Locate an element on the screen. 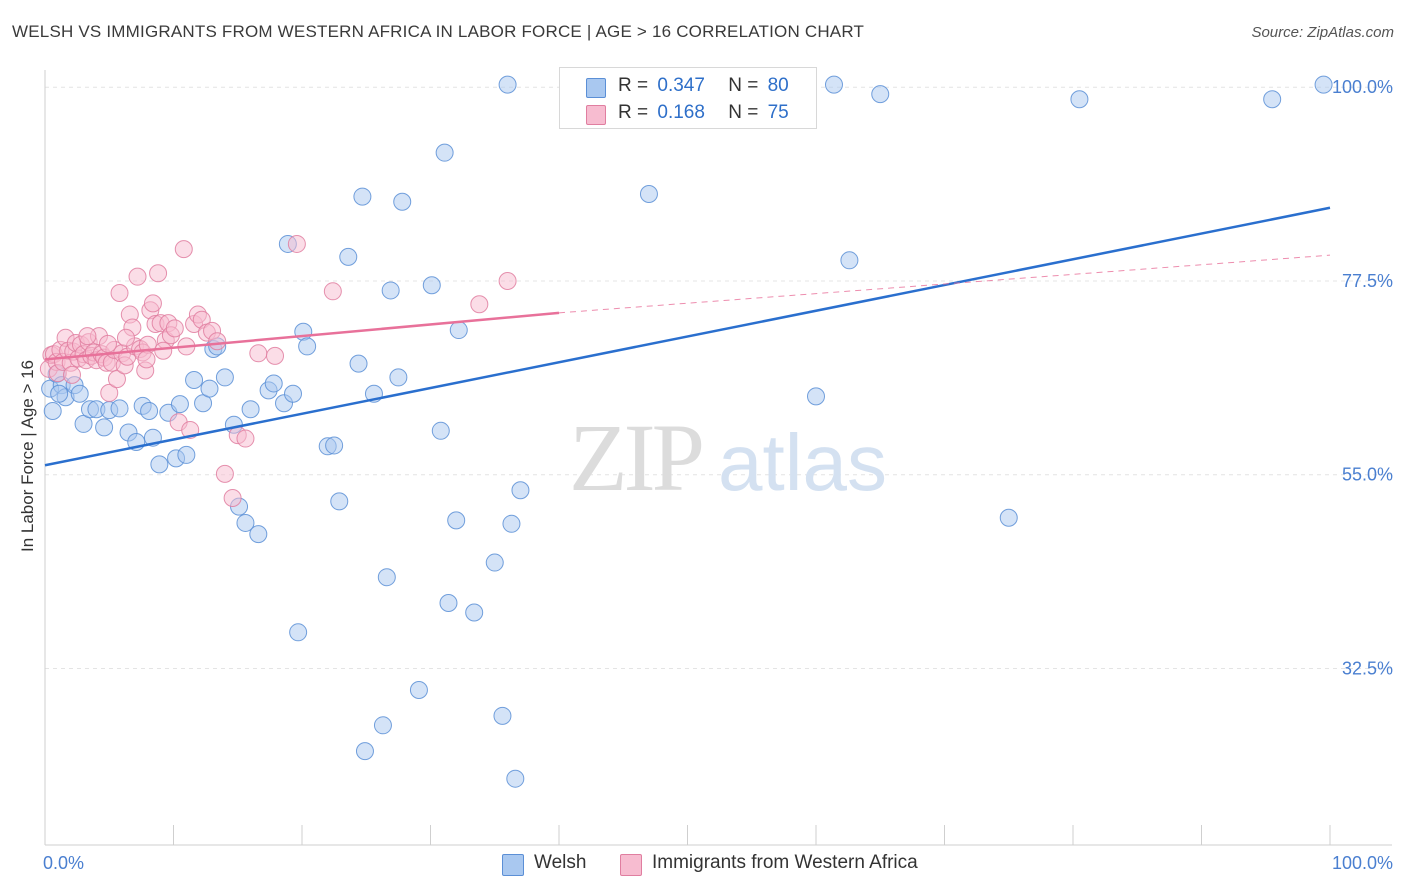 This screenshot has width=1406, height=892. stats-legend: R = 0.347 N = 80 R = 0.168 N = 75 is located at coordinates (688, 98).